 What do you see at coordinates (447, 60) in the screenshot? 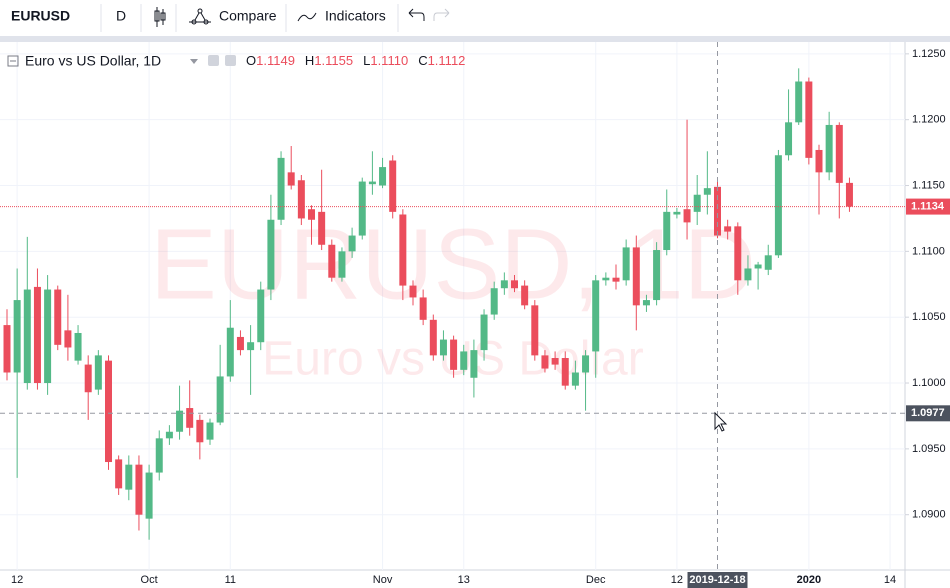
I see `legend-value: 1.1112` at bounding box center [447, 60].